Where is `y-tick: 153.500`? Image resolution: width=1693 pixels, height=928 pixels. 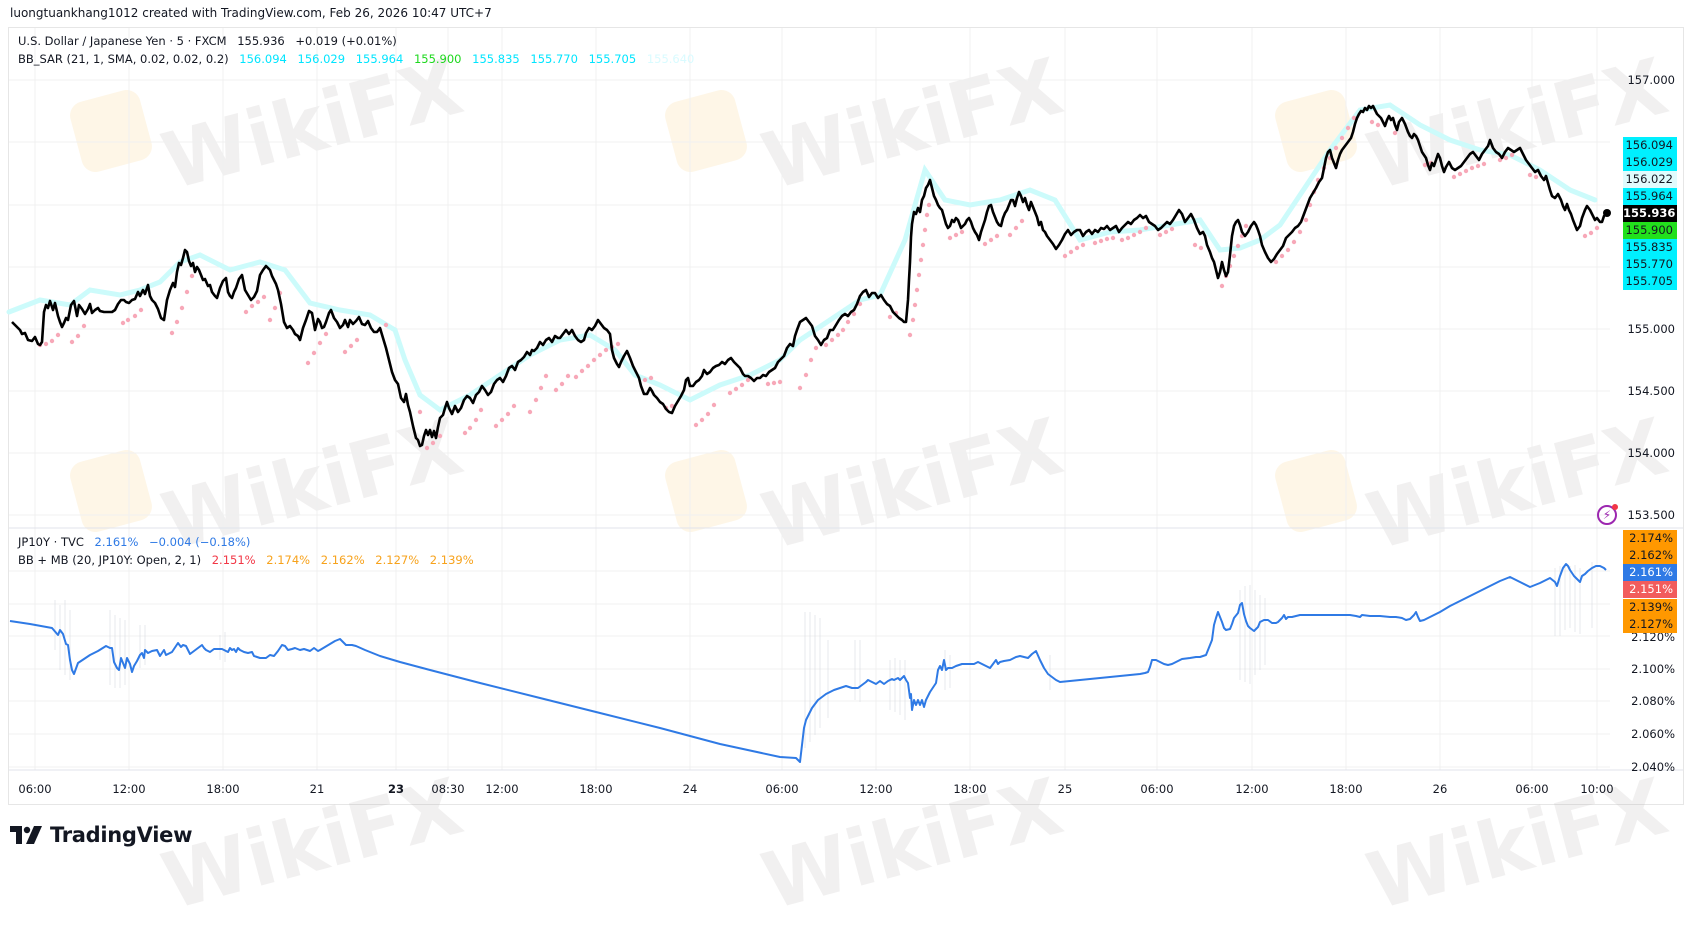
y-tick: 153.500 is located at coordinates (1651, 515).